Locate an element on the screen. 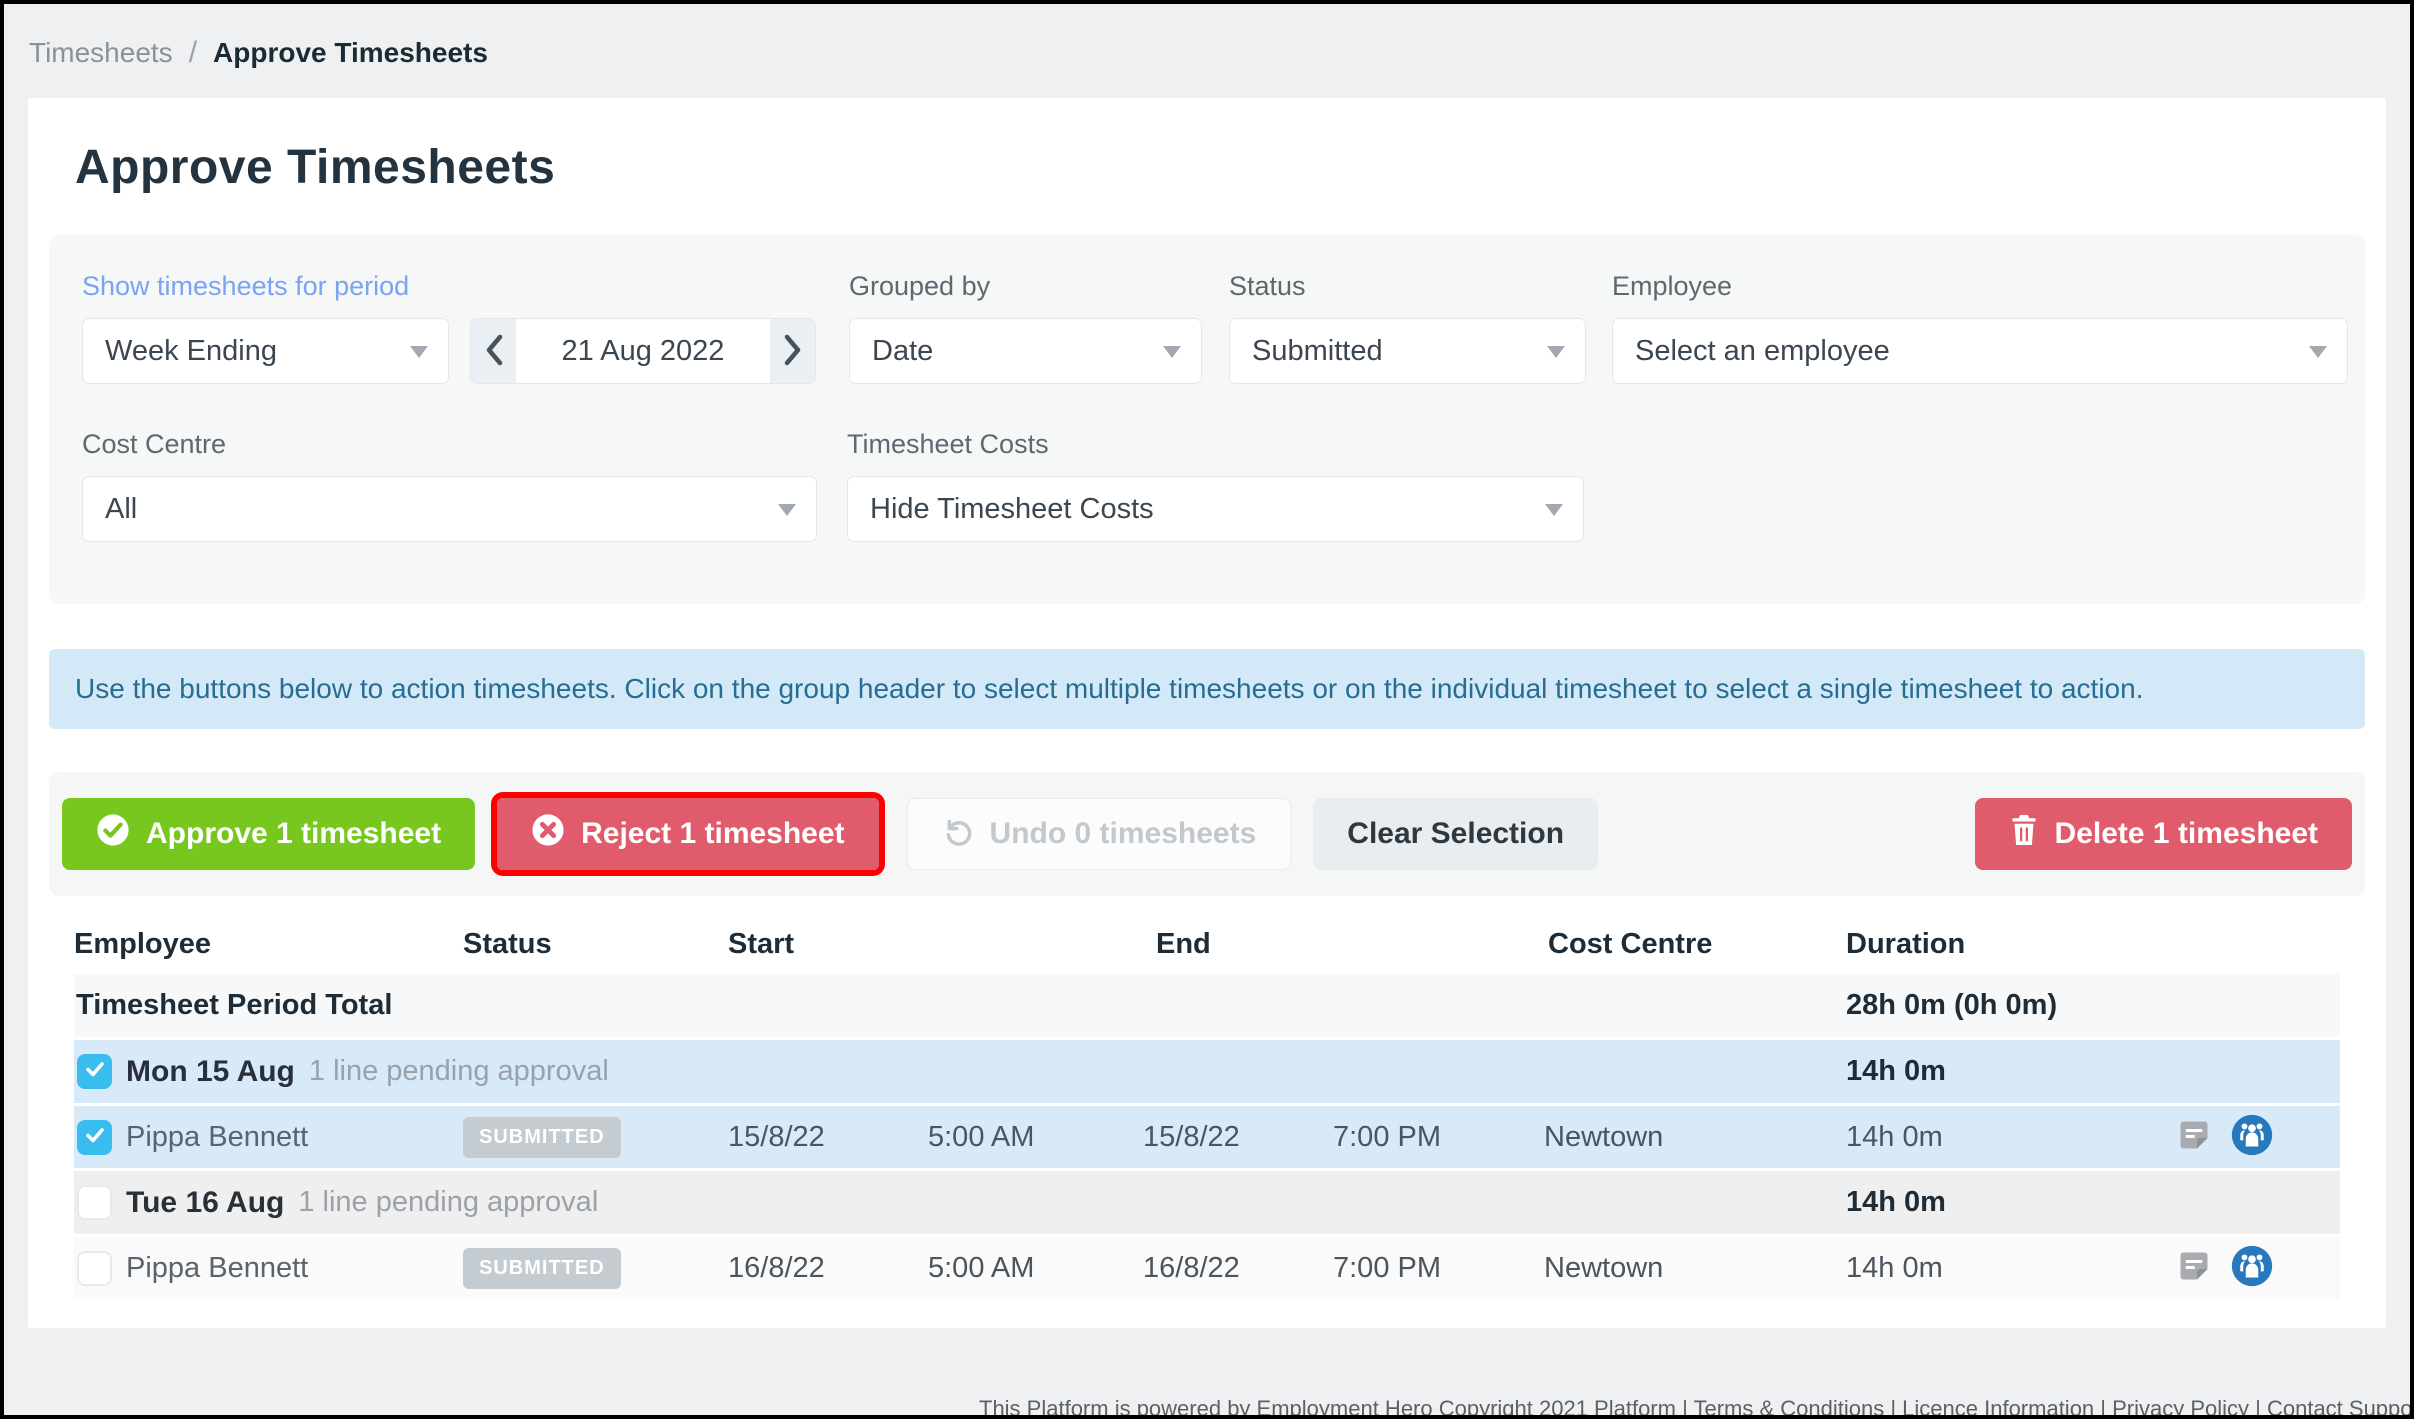 Image resolution: width=2414 pixels, height=1419 pixels. trash-icon is located at coordinates (2024, 834).